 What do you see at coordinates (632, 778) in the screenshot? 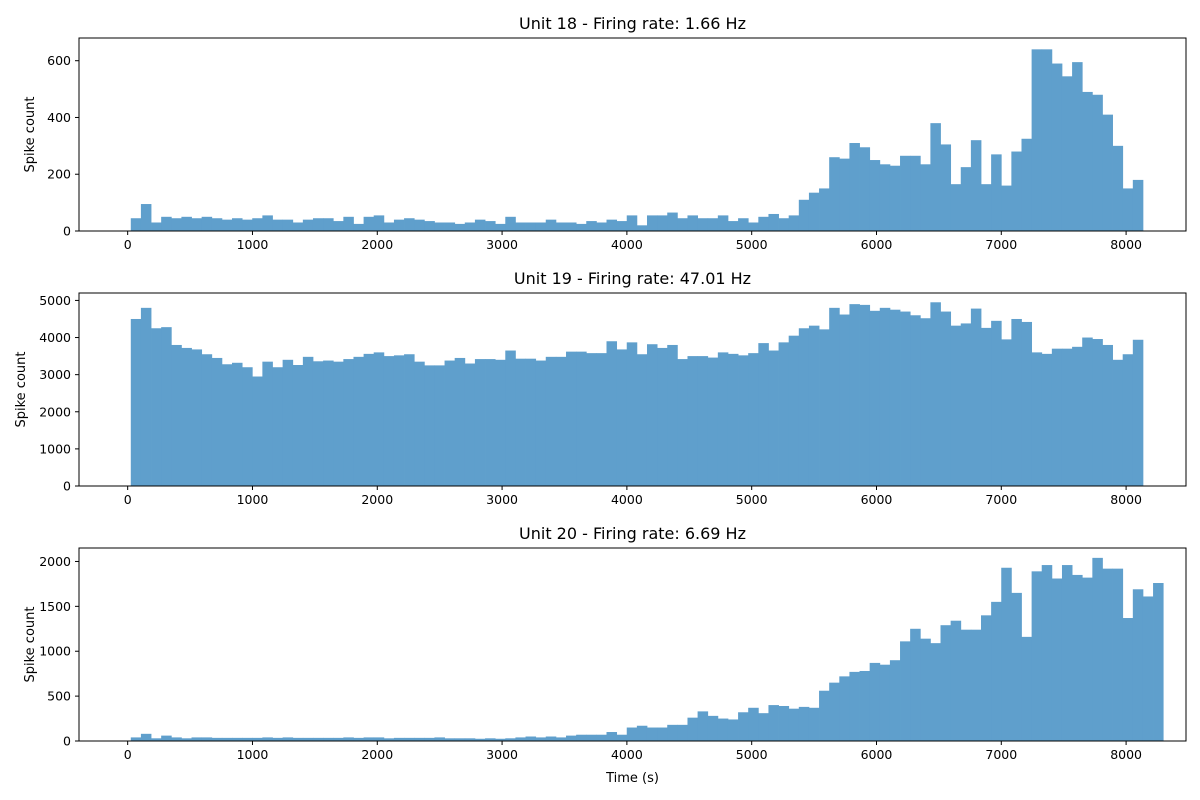
I see `x-axis-label: Time (s)` at bounding box center [632, 778].